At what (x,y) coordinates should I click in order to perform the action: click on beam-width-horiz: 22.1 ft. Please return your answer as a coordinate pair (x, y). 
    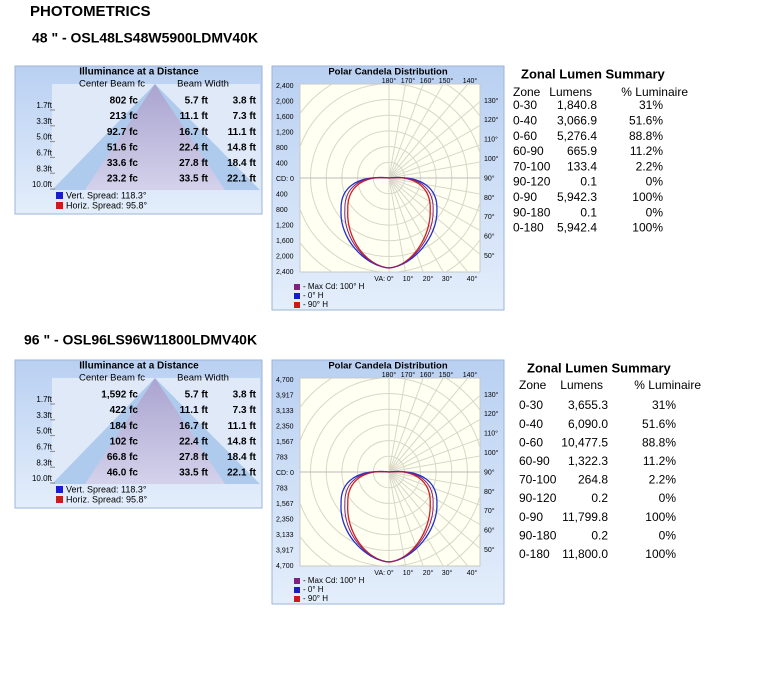
    Looking at the image, I should click on (242, 179).